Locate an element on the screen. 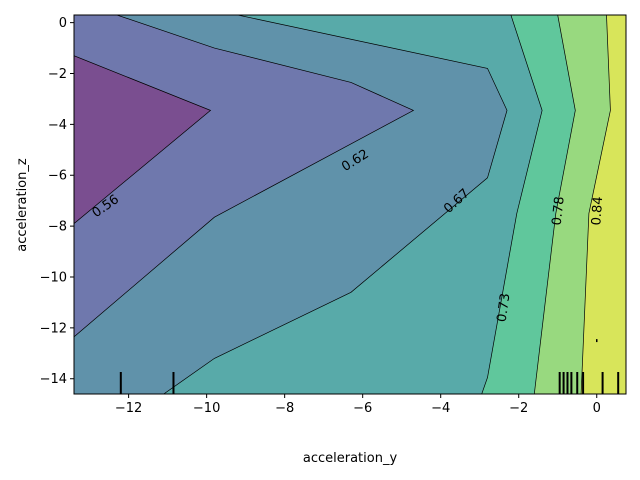 This screenshot has height=480, width=640. x-tick-label: −10 is located at coordinates (206, 408).